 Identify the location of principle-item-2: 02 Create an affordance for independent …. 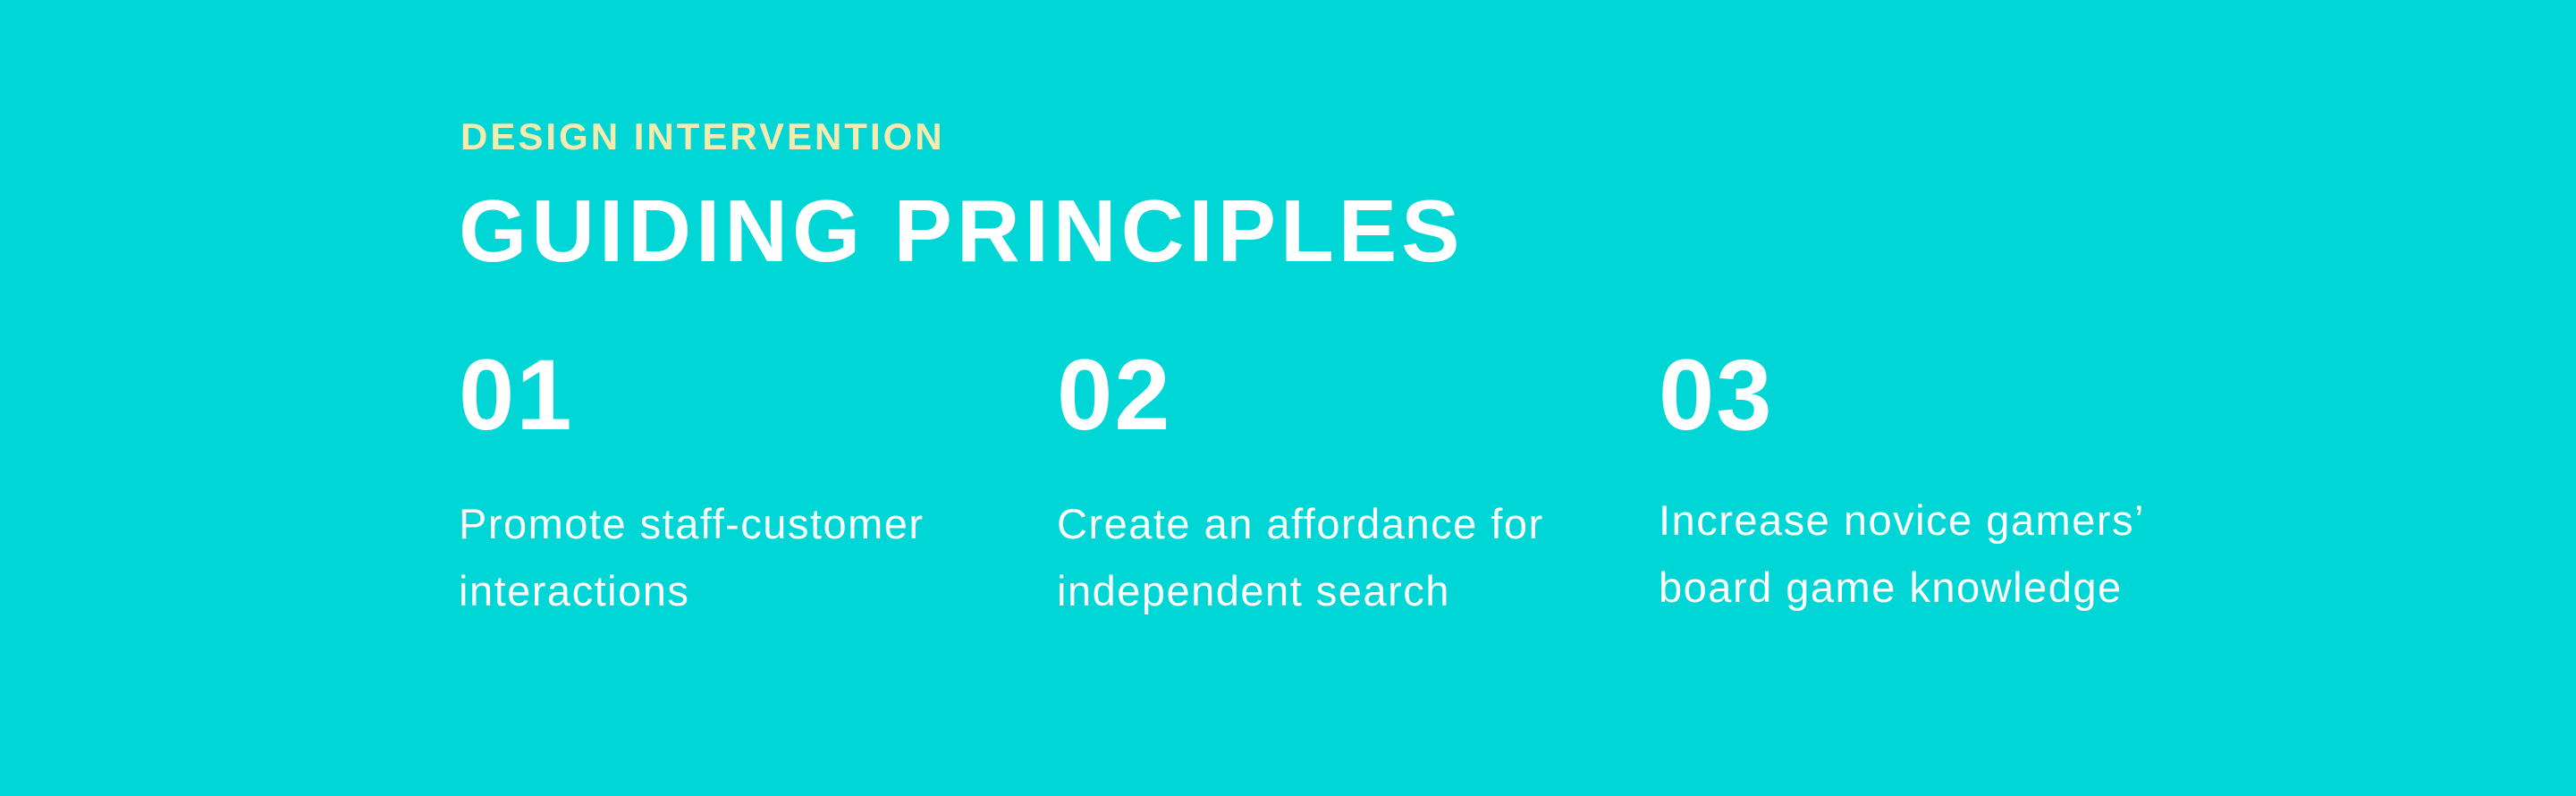
(1325, 482).